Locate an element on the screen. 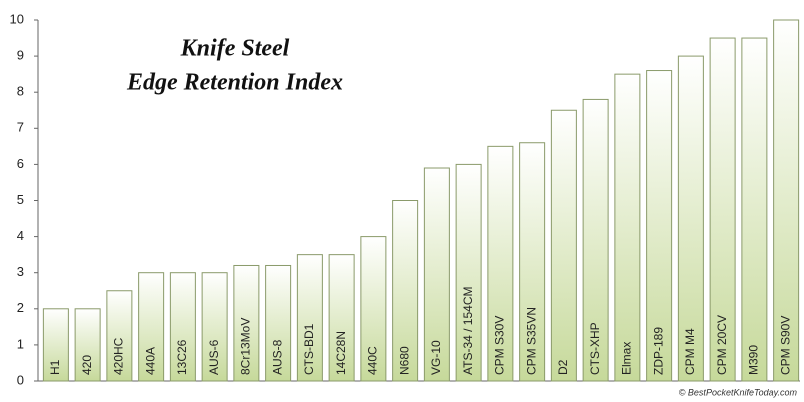 This screenshot has height=402, width=804. x-tick-label: 14C28N is located at coordinates (341, 353).